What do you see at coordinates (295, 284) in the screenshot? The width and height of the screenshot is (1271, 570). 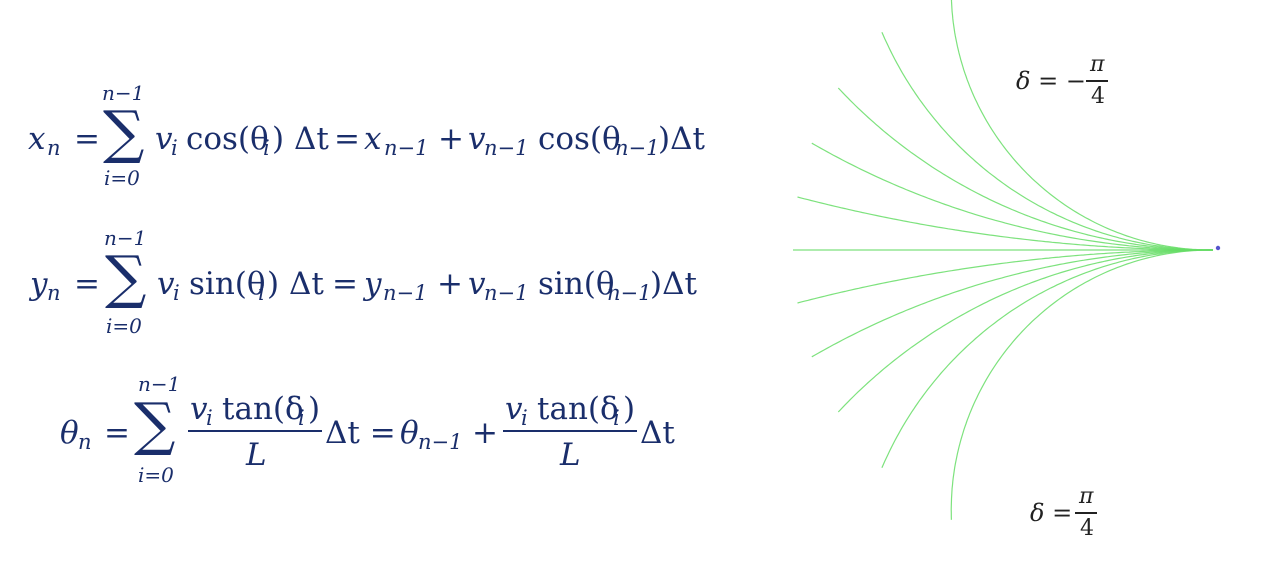 I see `y-term-close: ) Δt` at bounding box center [295, 284].